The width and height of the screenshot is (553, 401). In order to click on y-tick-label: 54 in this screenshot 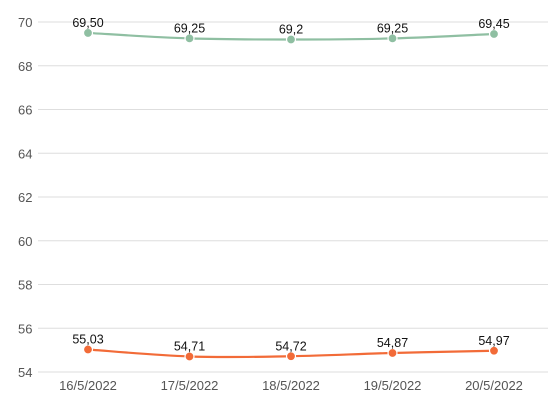, I will do `click(25, 372)`.